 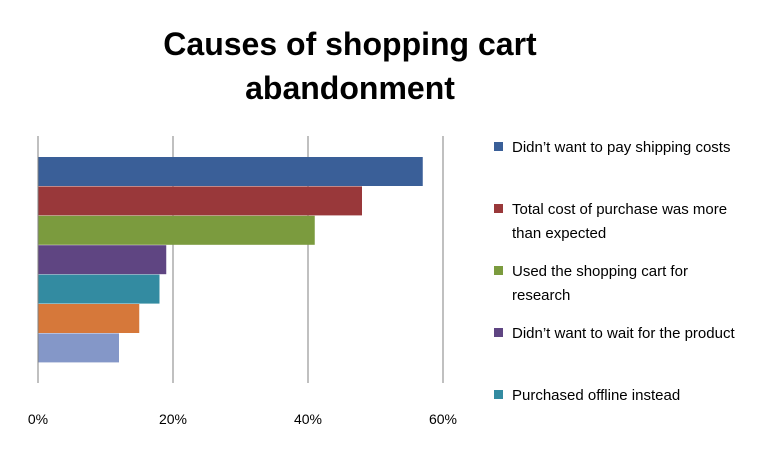 I want to click on legend-label: Didn’t want to wait for the product, so click(x=623, y=333).